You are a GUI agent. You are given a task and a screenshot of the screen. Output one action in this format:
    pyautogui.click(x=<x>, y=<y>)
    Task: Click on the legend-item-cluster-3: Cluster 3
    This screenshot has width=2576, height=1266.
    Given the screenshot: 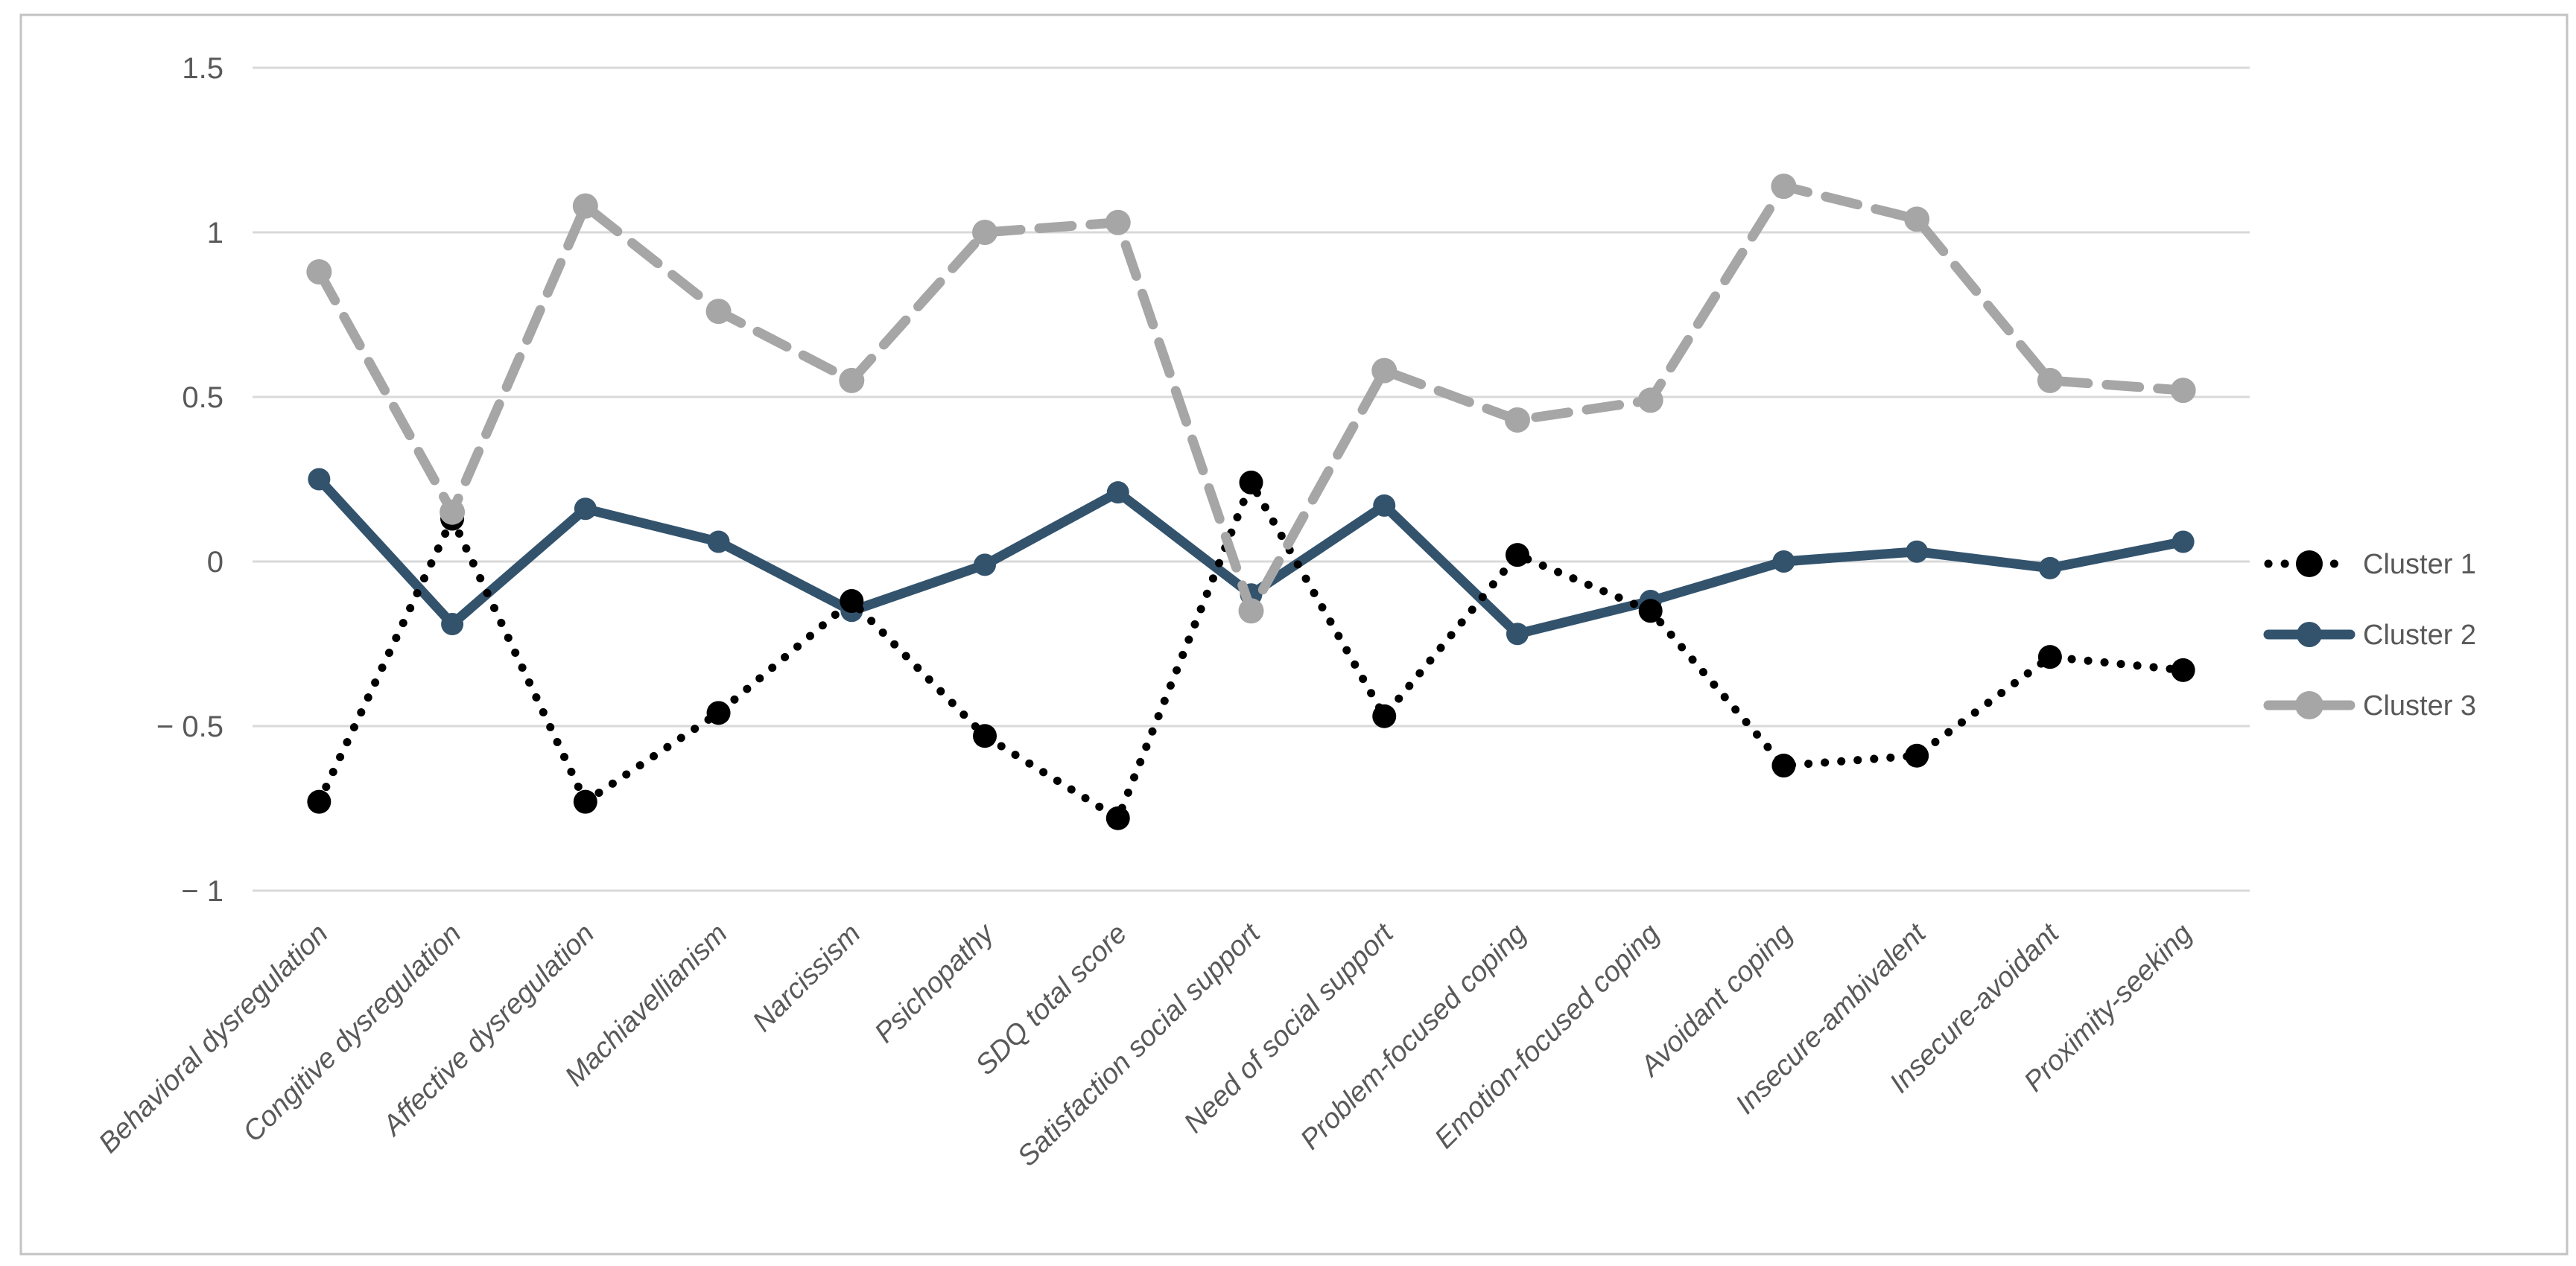 What is the action you would take?
    pyautogui.click(x=2369, y=706)
    